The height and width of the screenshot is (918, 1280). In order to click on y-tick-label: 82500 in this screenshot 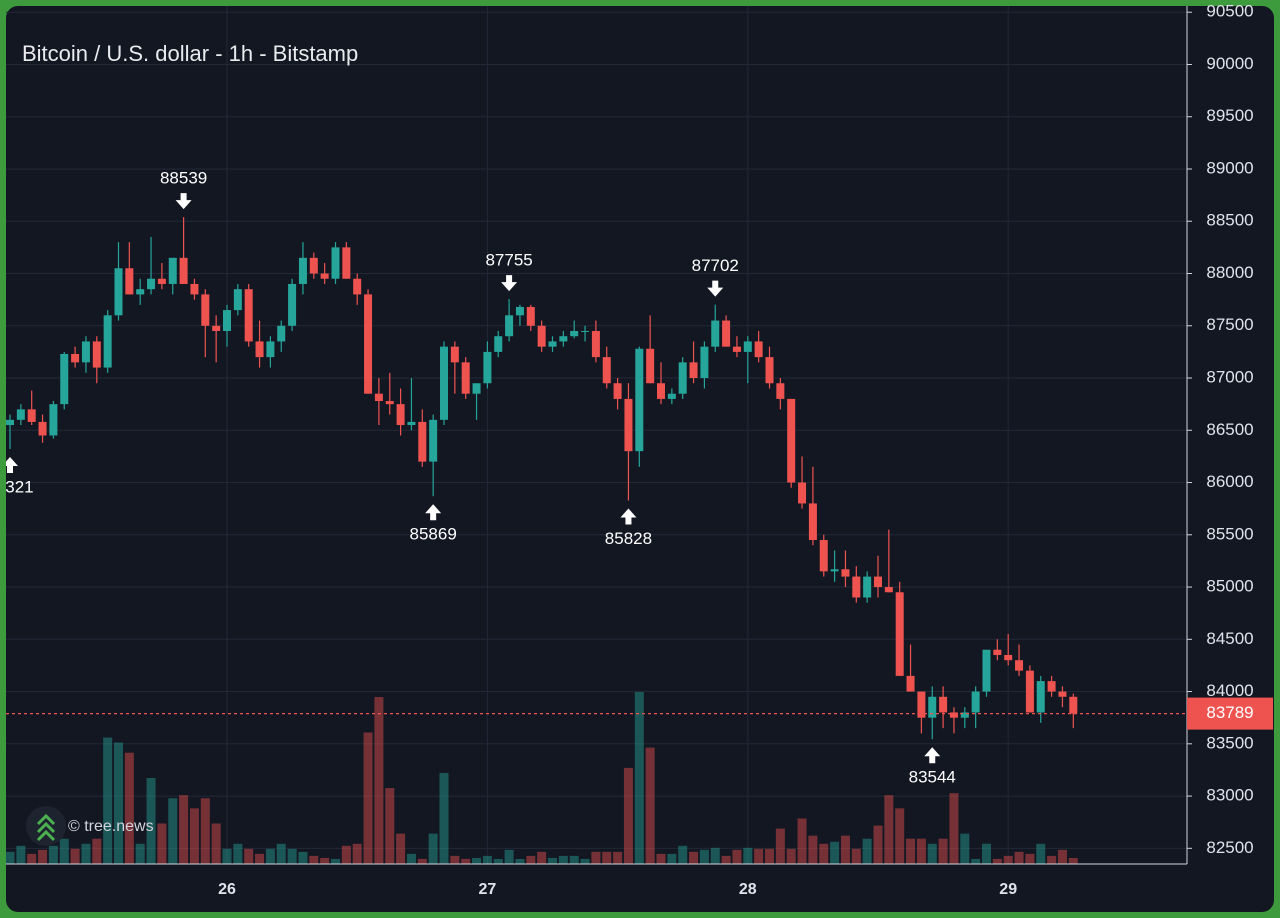, I will do `click(1229, 847)`.